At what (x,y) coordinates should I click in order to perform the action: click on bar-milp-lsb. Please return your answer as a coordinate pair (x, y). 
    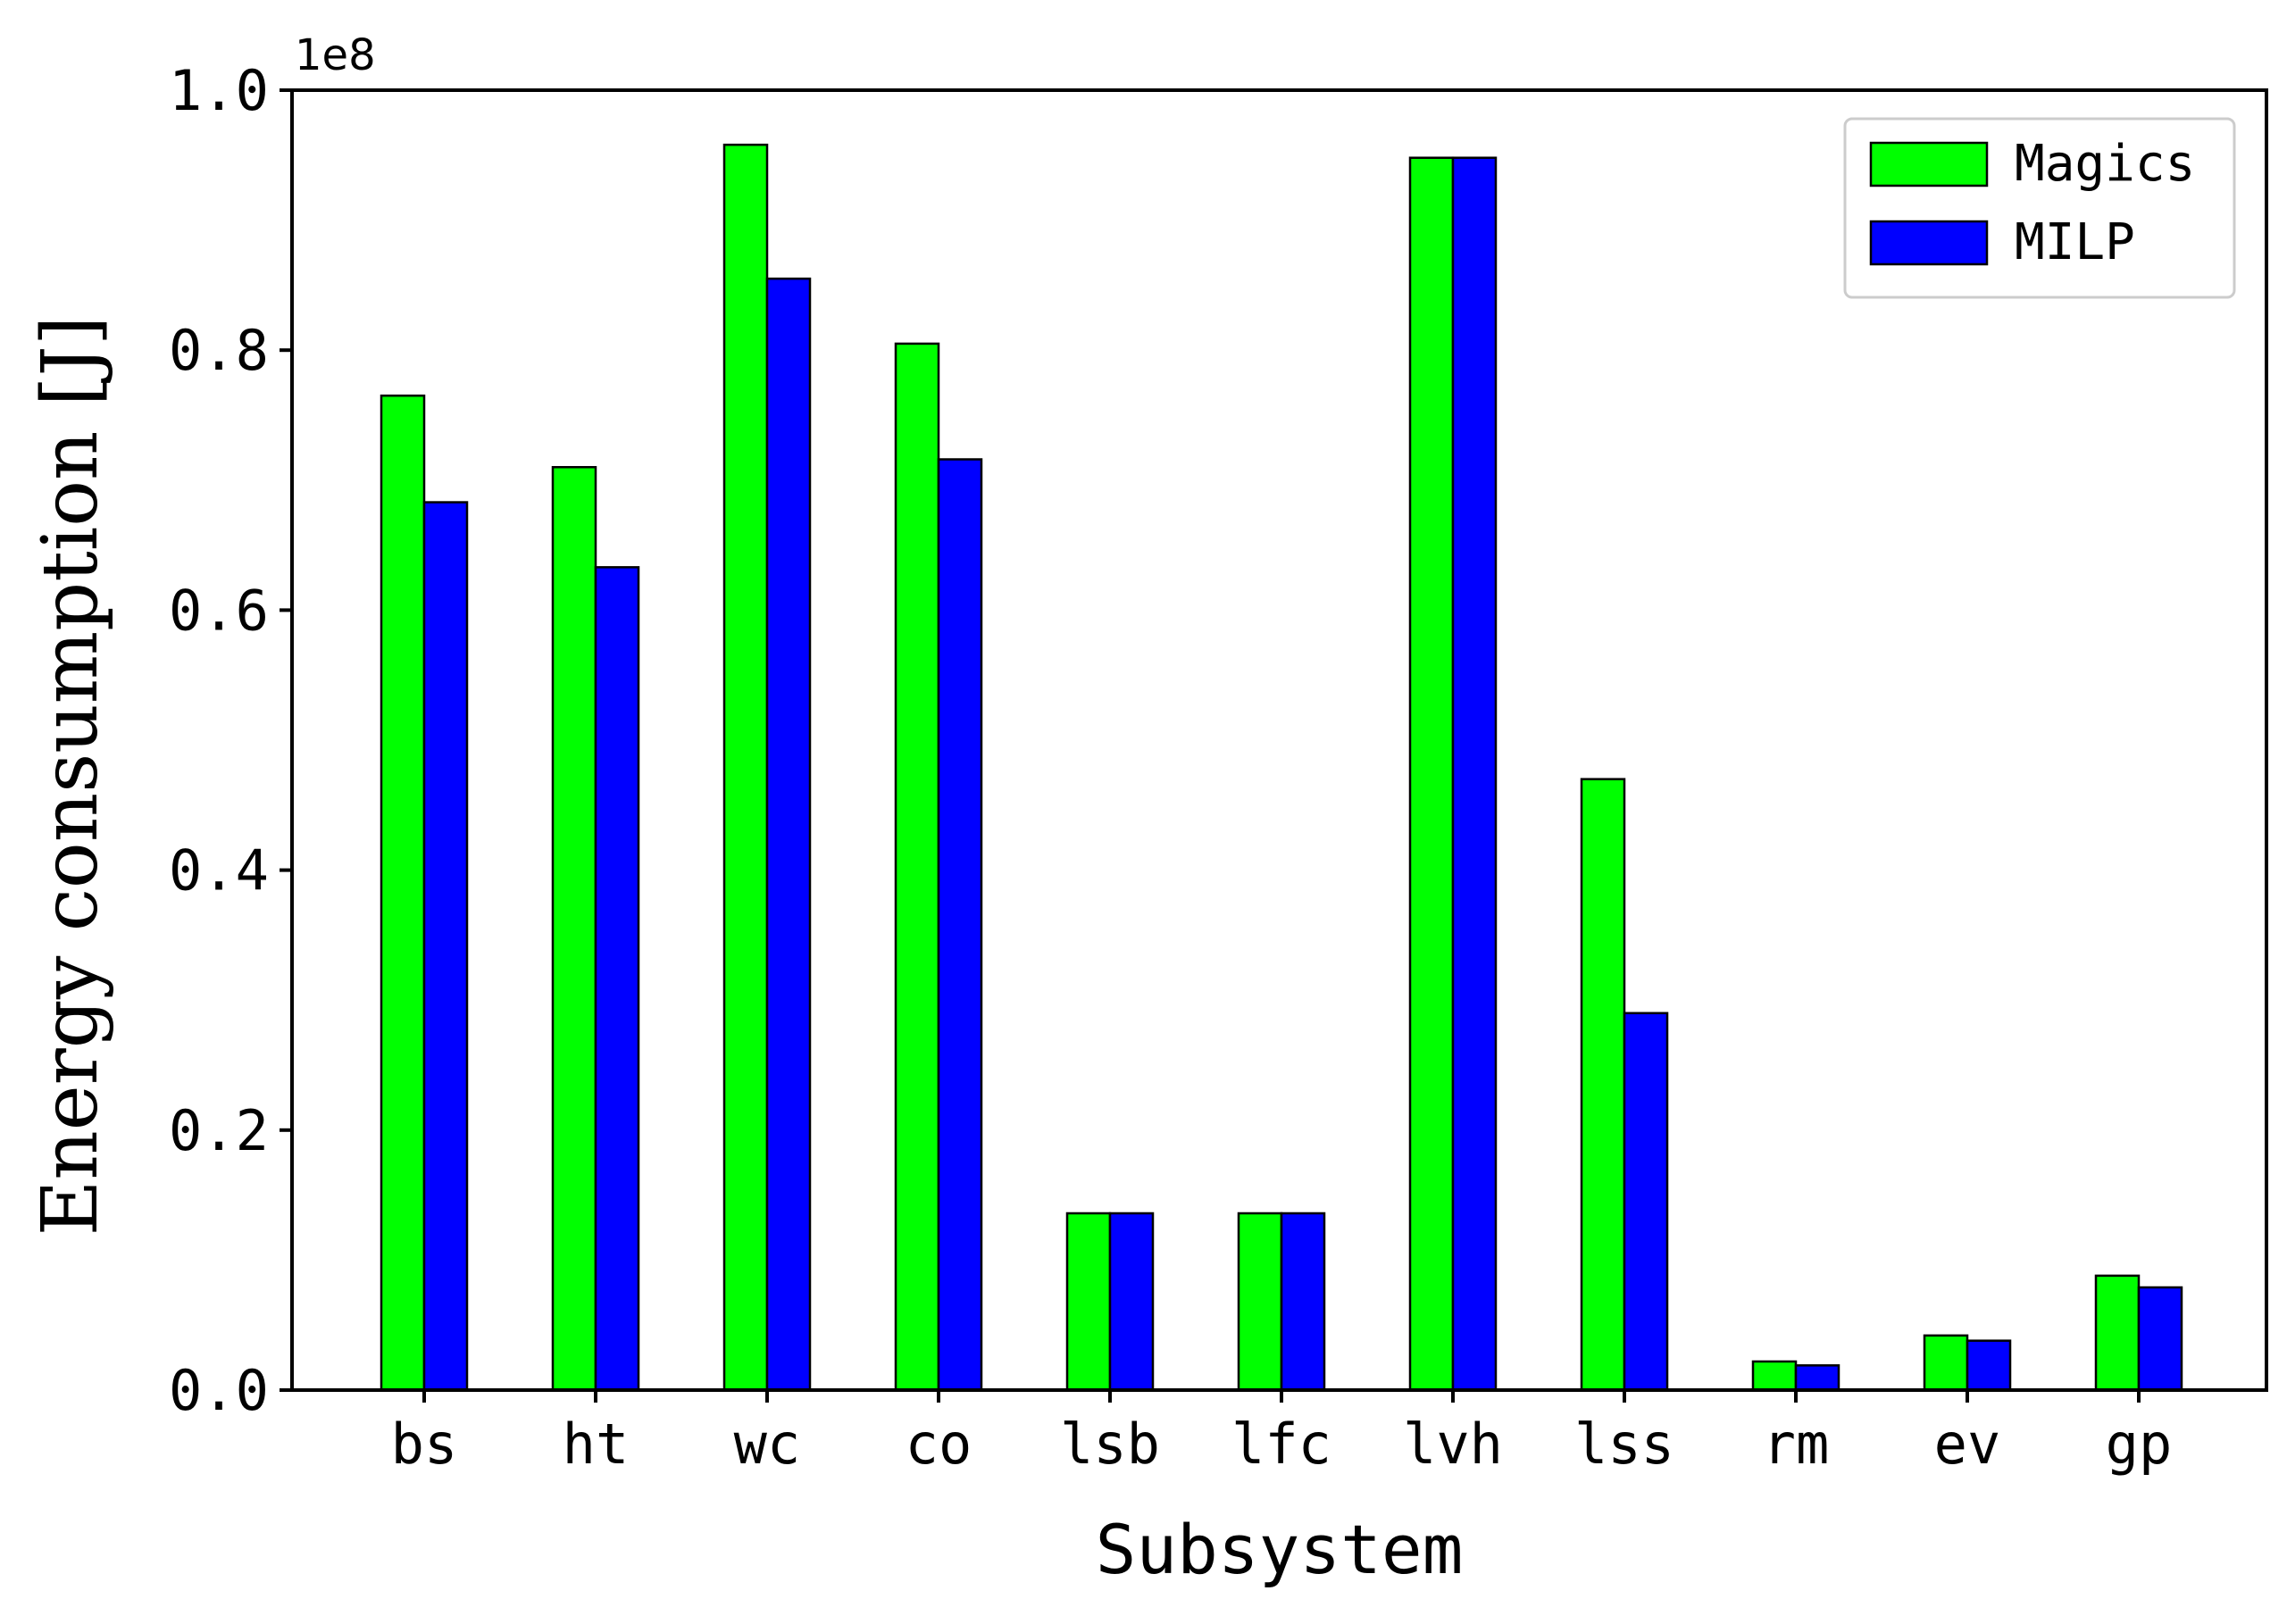
    Looking at the image, I should click on (1131, 1302).